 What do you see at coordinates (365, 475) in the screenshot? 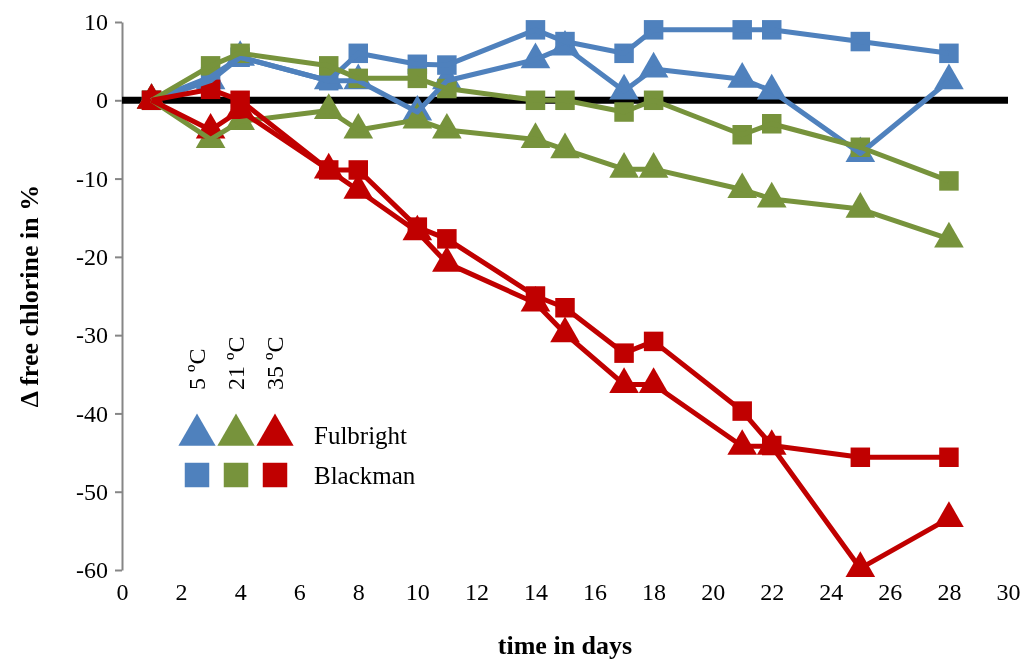
I see `annotation: Blackman` at bounding box center [365, 475].